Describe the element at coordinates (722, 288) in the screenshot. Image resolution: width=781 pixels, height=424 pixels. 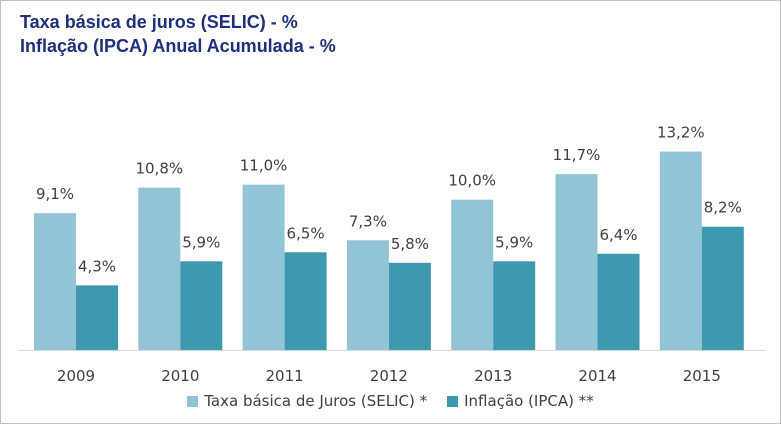
I see `bar-ipca-2015` at that location.